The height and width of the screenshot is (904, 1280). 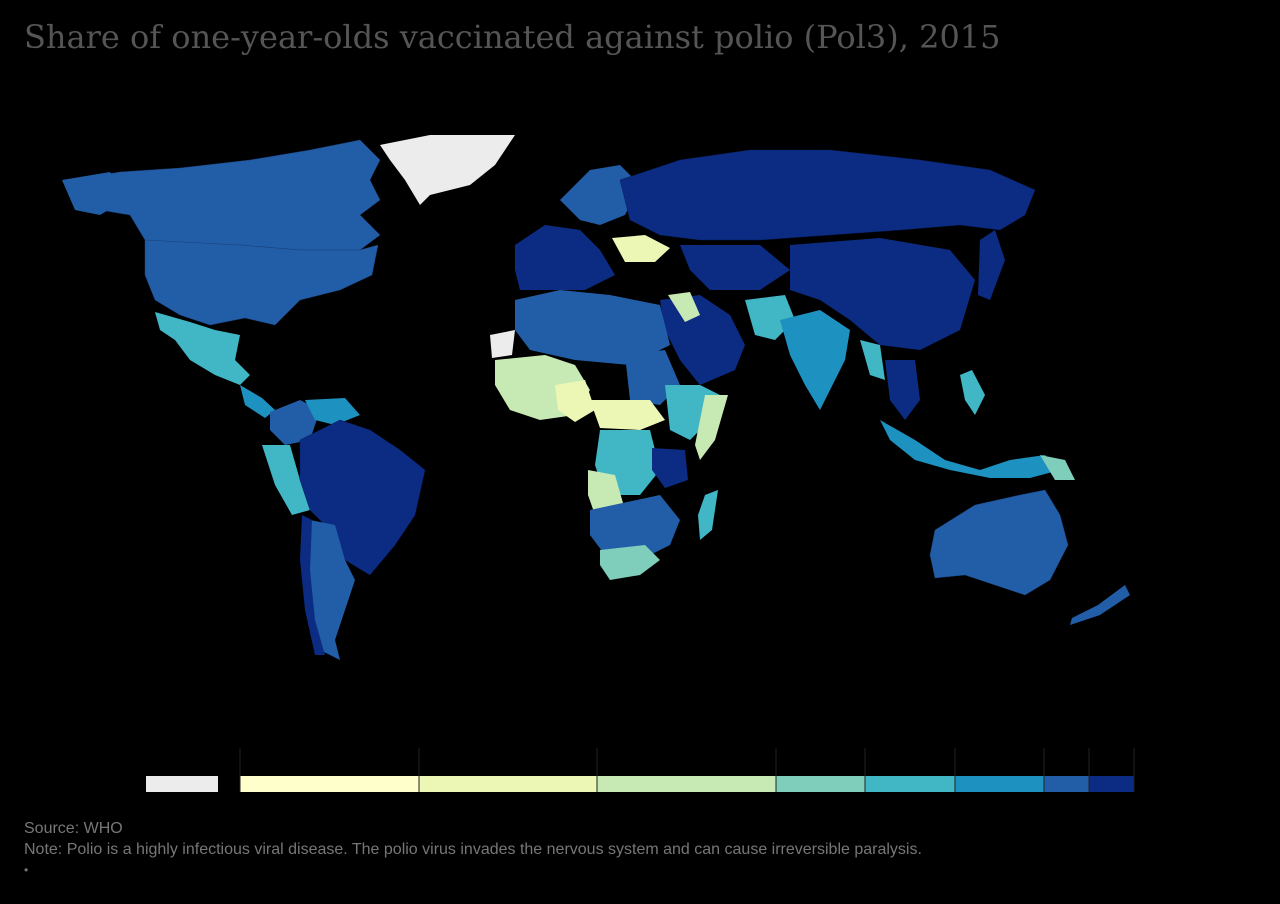 I want to click on legend-no-data-swatch, so click(x=182, y=784).